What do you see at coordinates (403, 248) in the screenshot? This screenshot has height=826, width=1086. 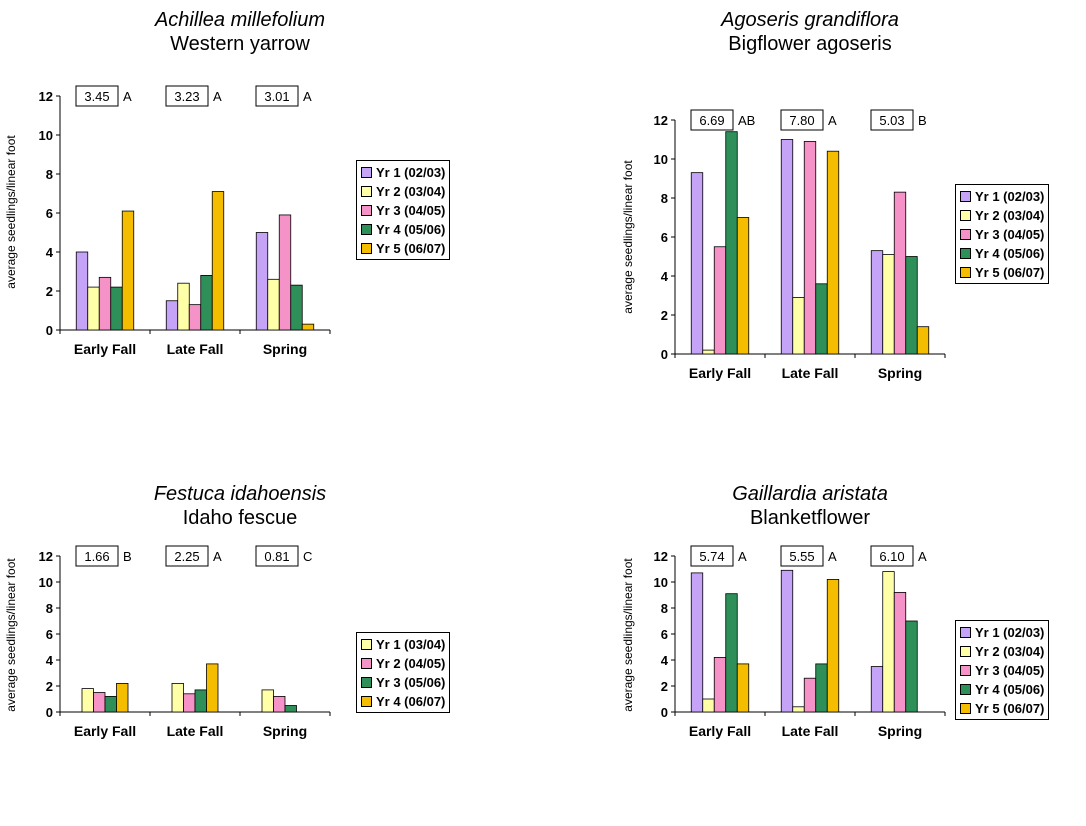 I see `legend-item: Yr 5 (06/07)` at bounding box center [403, 248].